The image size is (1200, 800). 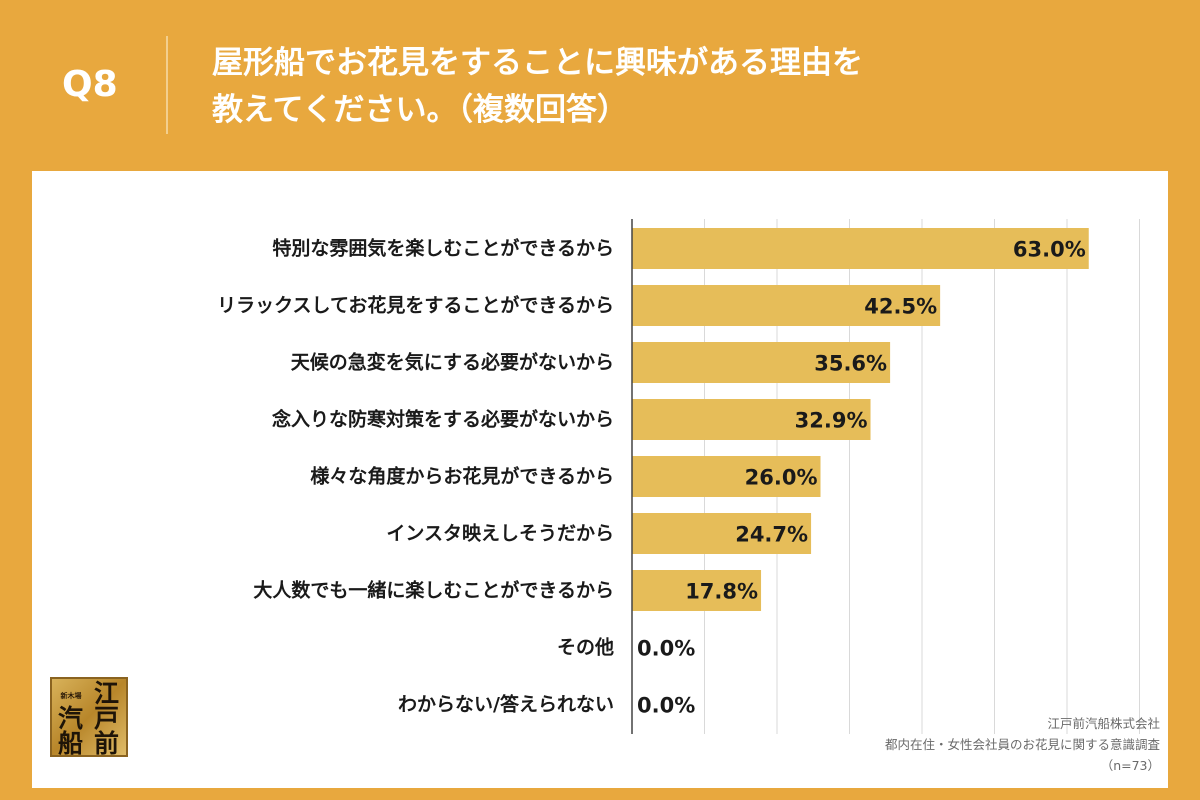 I want to click on category-label: リラックスしてお花見をすることができるから, so click(x=415, y=305).